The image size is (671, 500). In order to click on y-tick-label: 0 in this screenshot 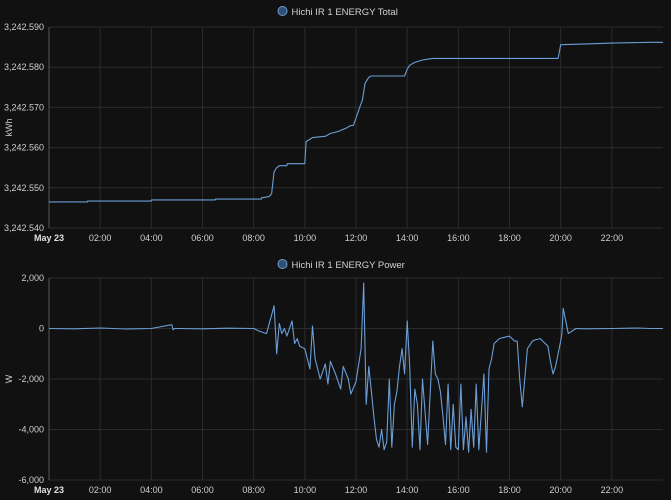, I will do `click(41, 329)`.